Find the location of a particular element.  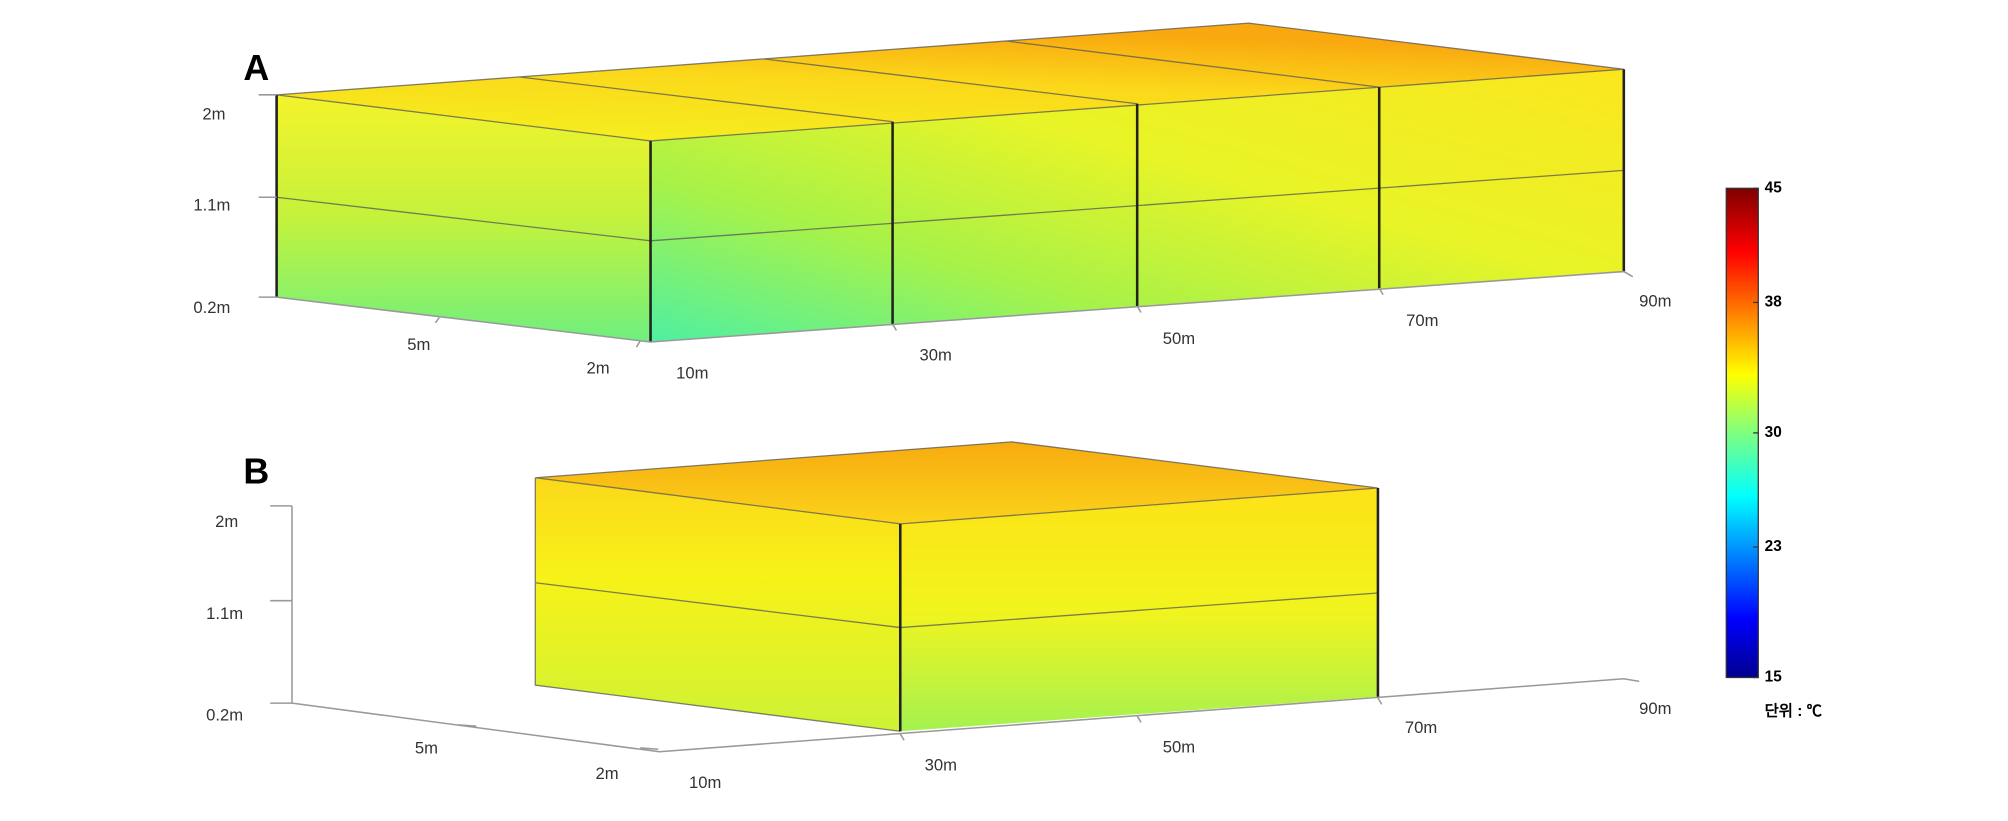

colorbar-tick-label: 38 is located at coordinates (1774, 302).